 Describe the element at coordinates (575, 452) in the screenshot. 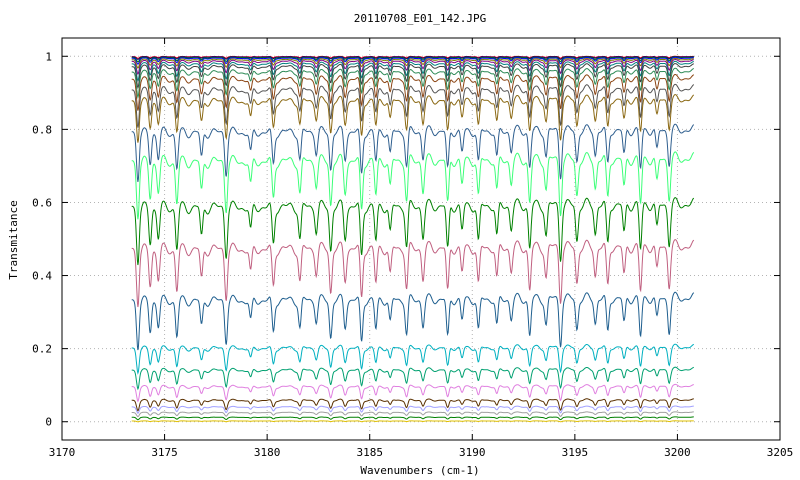

I see `x-tick-label: 3195` at that location.